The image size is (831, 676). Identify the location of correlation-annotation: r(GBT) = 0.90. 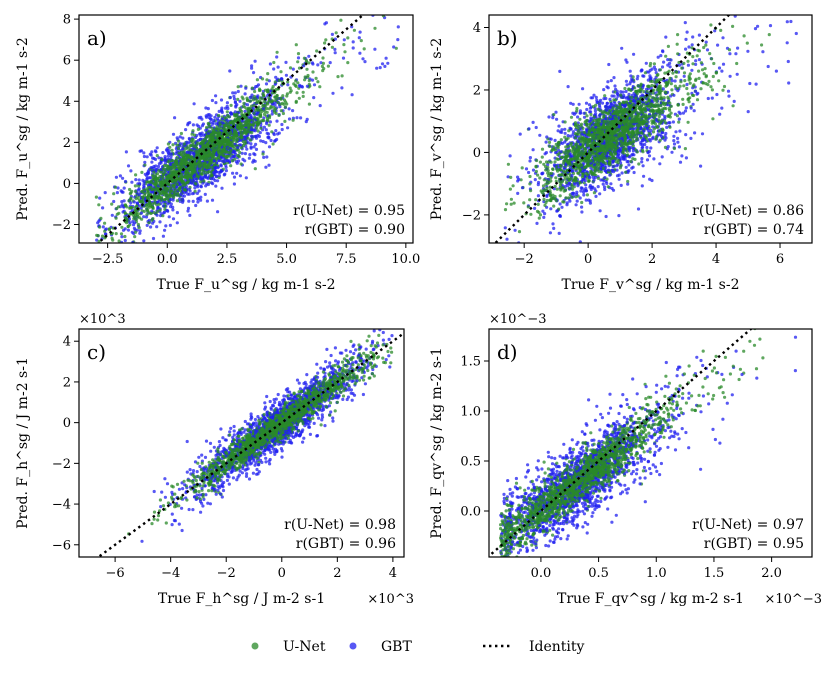
(355, 230).